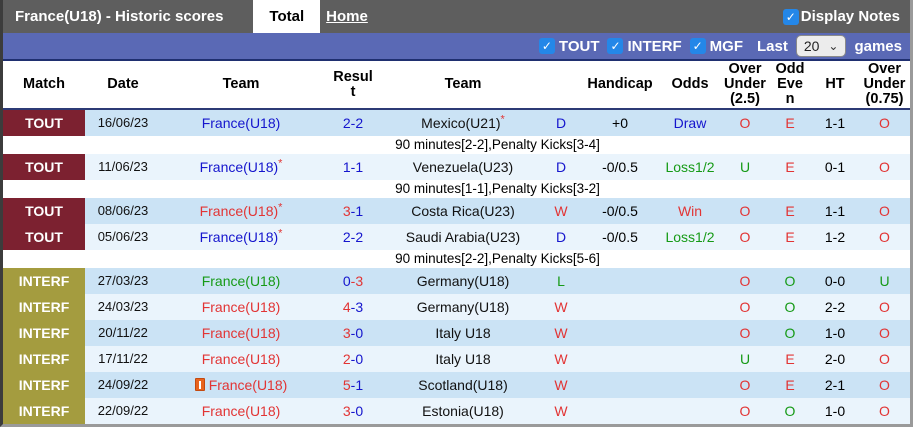 This screenshot has width=913, height=432. What do you see at coordinates (546, 46) in the screenshot?
I see `tout-checkbox: ✓` at bounding box center [546, 46].